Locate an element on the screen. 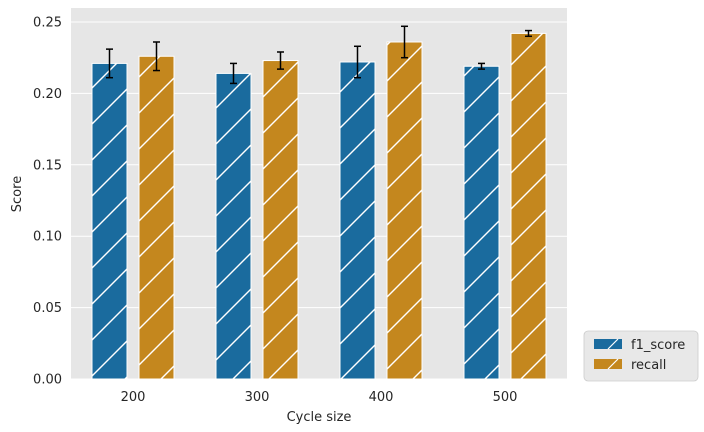 The image size is (704, 432). y-tick-label: 0.15 is located at coordinates (47, 165).